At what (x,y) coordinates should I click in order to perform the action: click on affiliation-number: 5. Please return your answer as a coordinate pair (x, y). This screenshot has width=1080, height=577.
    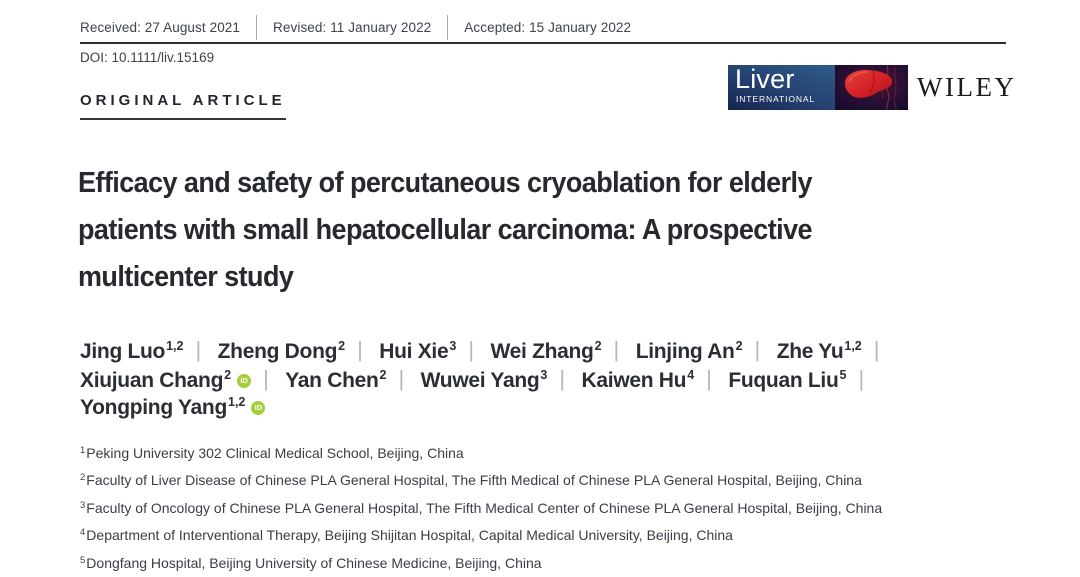
    Looking at the image, I should click on (83, 560).